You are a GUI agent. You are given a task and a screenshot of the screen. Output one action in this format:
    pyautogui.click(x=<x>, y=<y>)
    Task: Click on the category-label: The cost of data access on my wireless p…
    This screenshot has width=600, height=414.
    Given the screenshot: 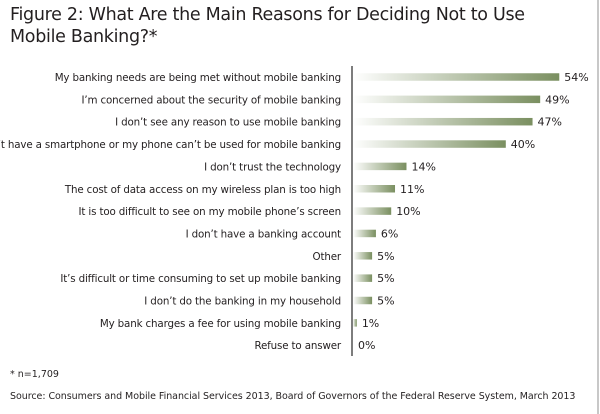 What is the action you would take?
    pyautogui.click(x=202, y=190)
    